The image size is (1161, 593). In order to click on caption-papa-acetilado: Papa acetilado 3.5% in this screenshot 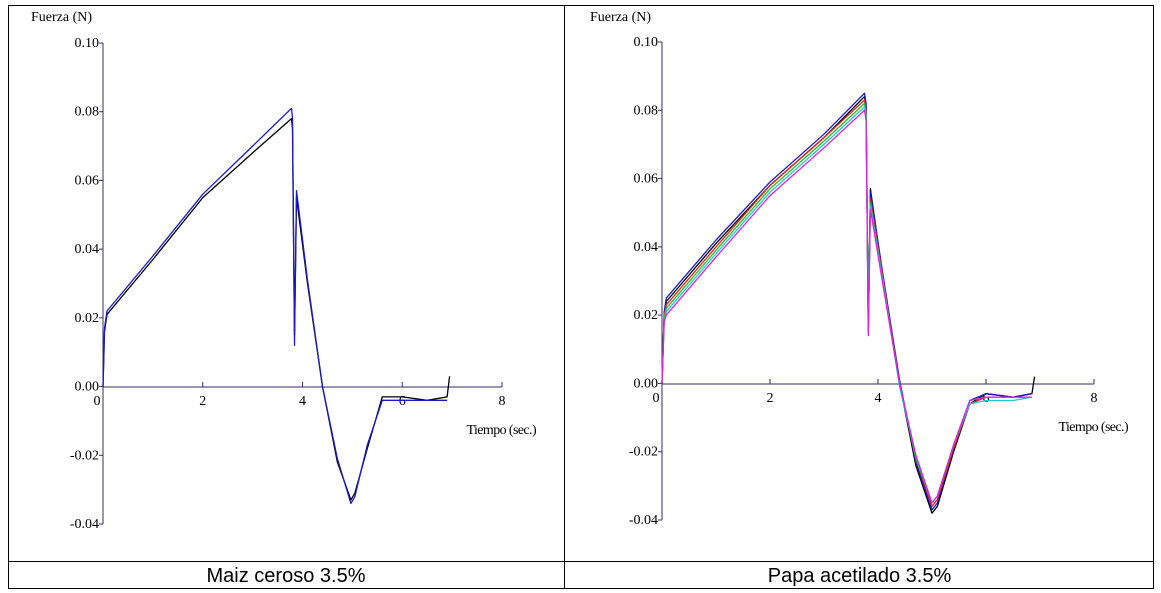, I will do `click(859, 576)`.